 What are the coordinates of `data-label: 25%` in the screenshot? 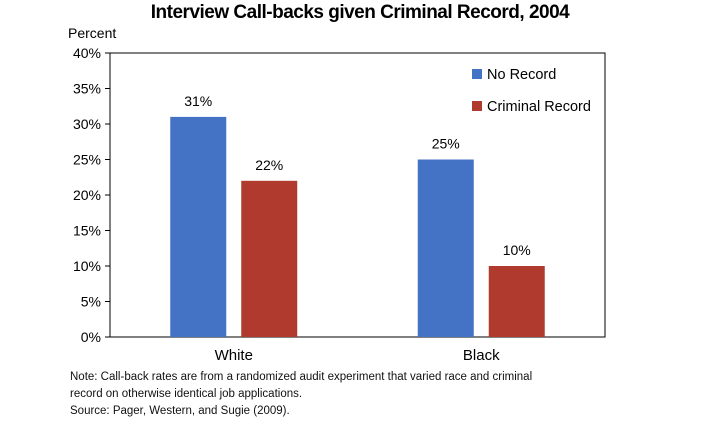 It's located at (446, 144).